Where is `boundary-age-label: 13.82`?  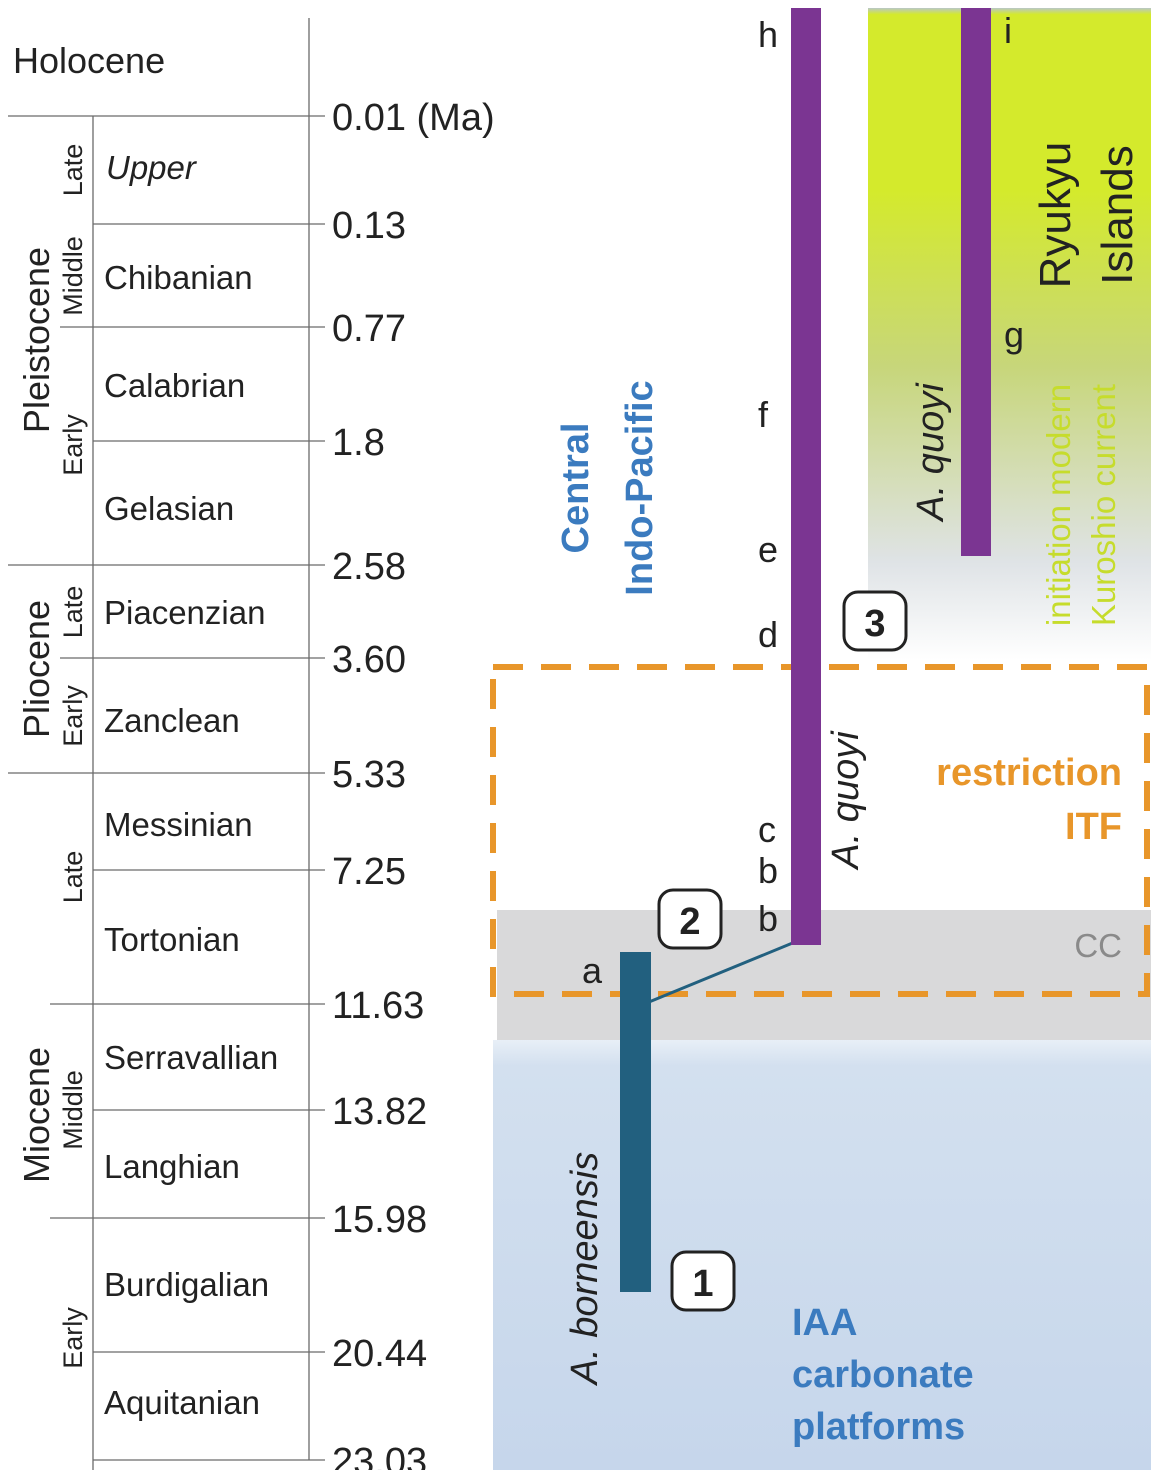 boundary-age-label: 13.82 is located at coordinates (379, 1112).